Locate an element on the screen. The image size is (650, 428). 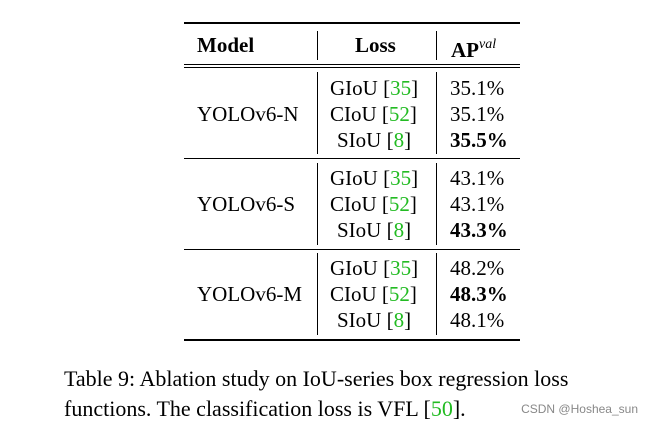
caption-citation-ref: 50 is located at coordinates (441, 408).